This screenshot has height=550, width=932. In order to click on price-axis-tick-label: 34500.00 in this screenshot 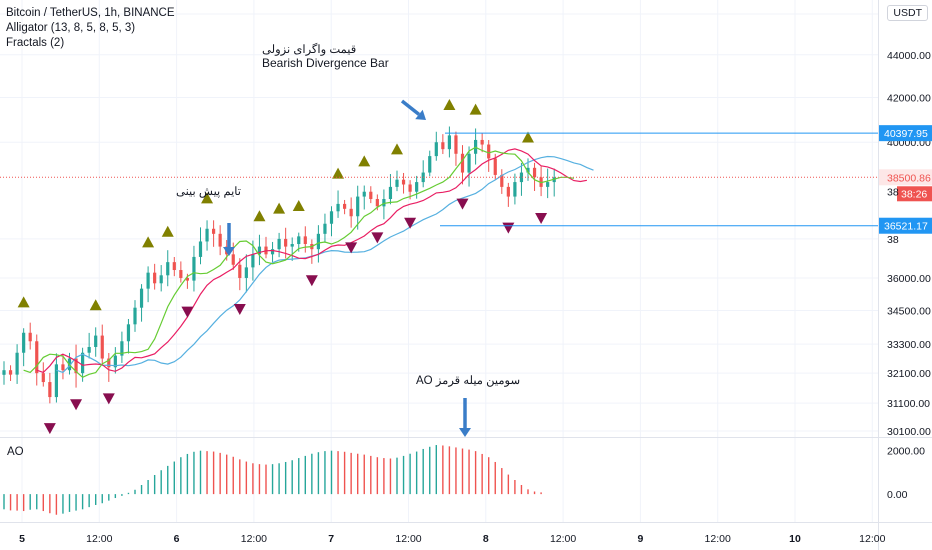, I will do `click(909, 311)`.